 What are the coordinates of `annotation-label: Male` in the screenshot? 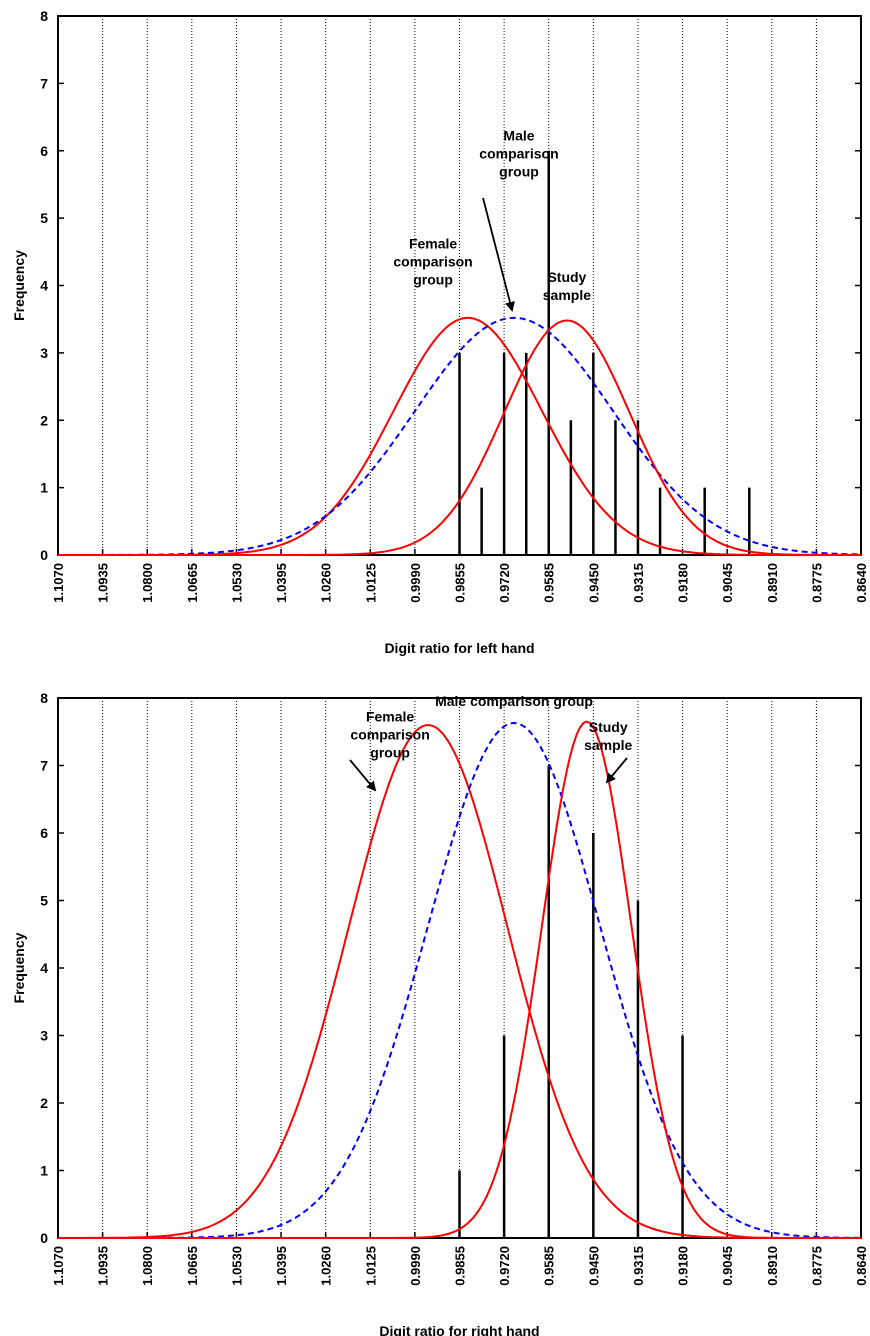 It's located at (518, 136).